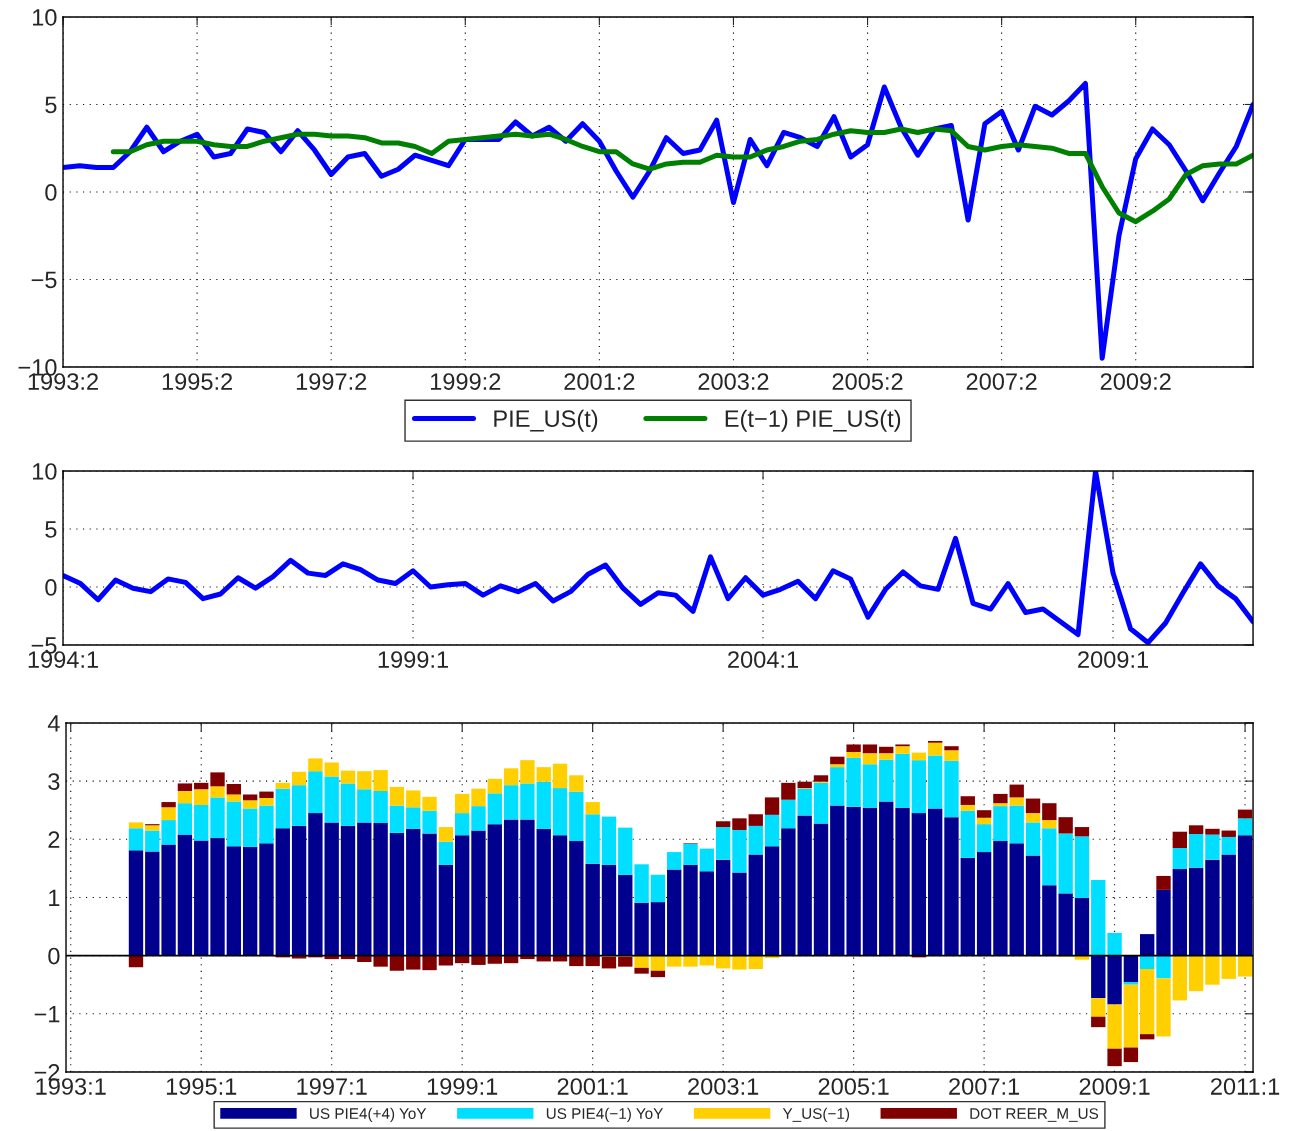 This screenshot has width=1302, height=1131. Describe the element at coordinates (813, 420) in the screenshot. I see `legend-label: E(t−1) PIE_US(t)` at that location.